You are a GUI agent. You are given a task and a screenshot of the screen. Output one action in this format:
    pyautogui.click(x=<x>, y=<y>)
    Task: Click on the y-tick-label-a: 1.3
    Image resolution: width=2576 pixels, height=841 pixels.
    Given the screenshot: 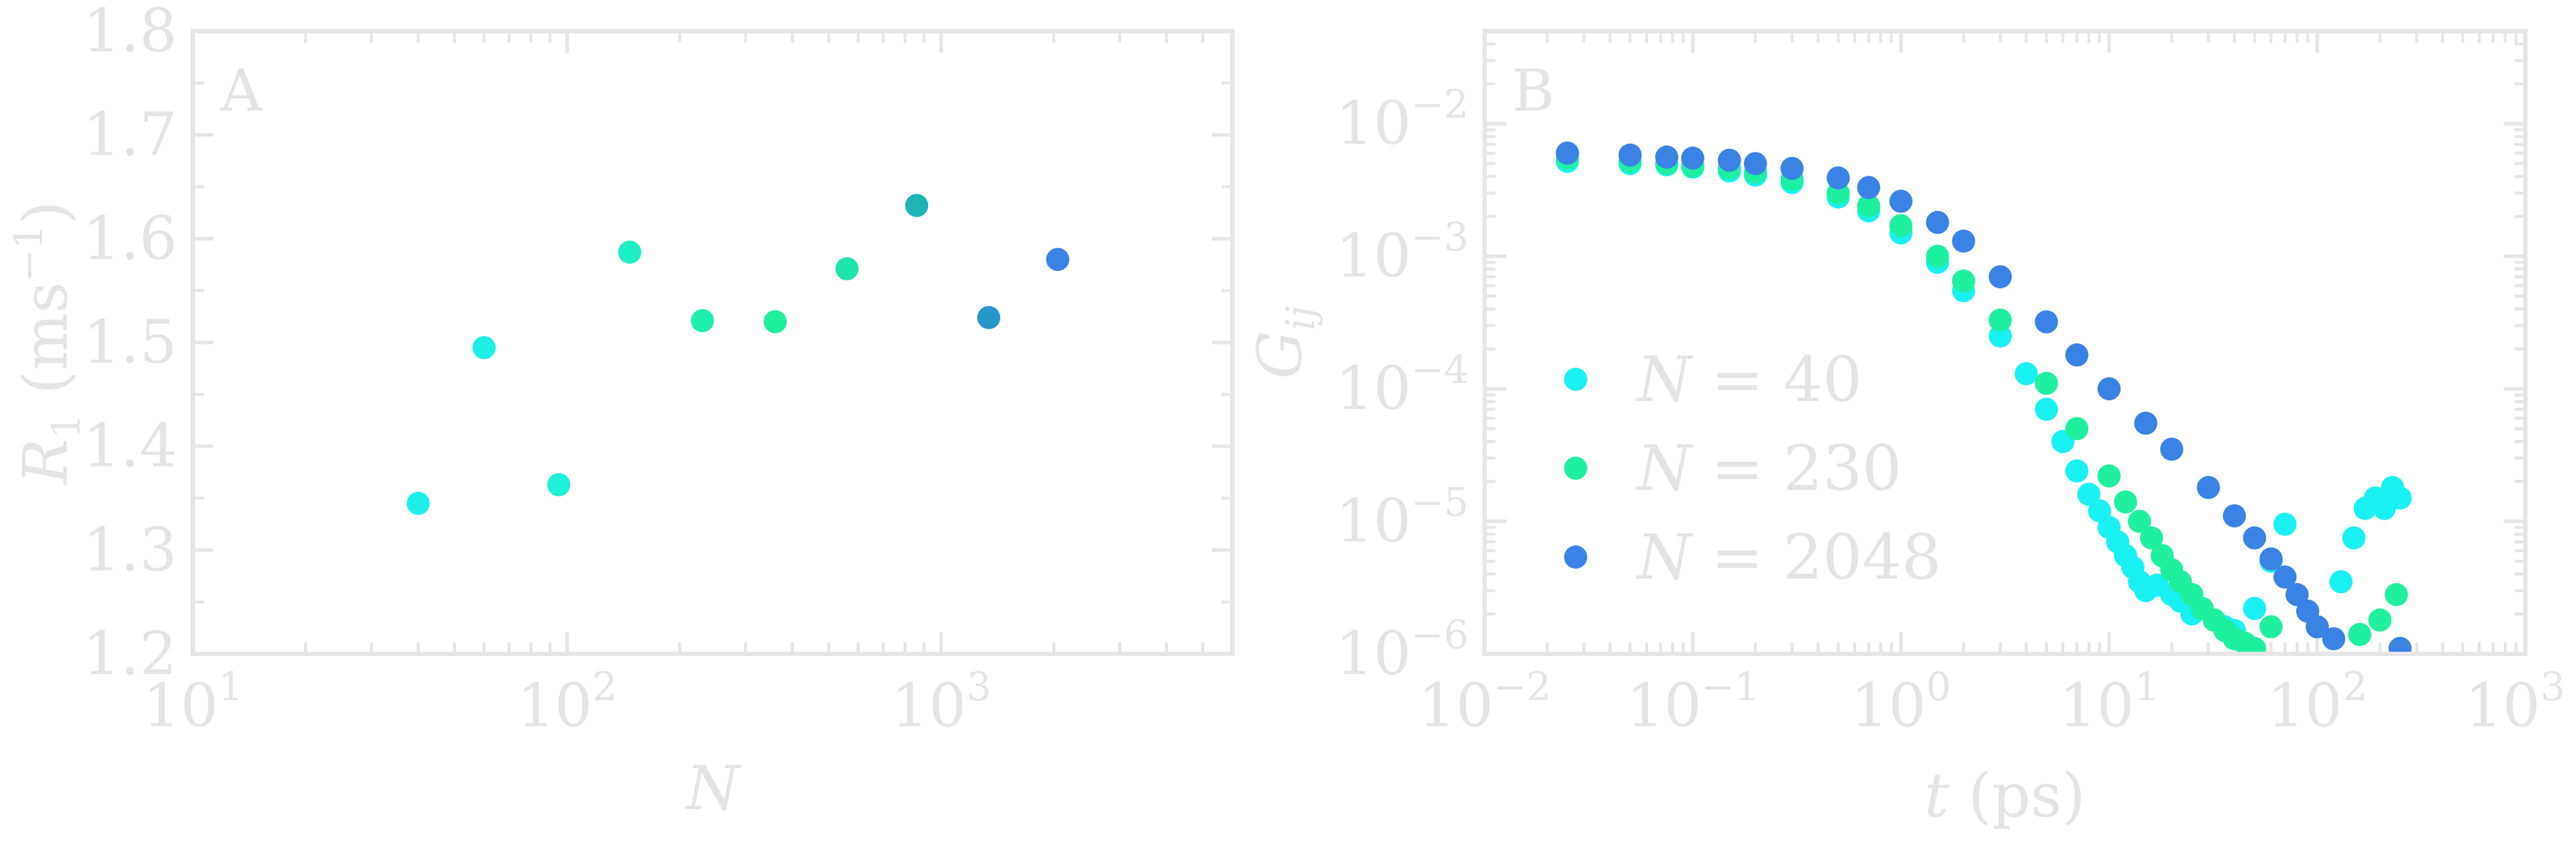 What is the action you would take?
    pyautogui.click(x=130, y=550)
    